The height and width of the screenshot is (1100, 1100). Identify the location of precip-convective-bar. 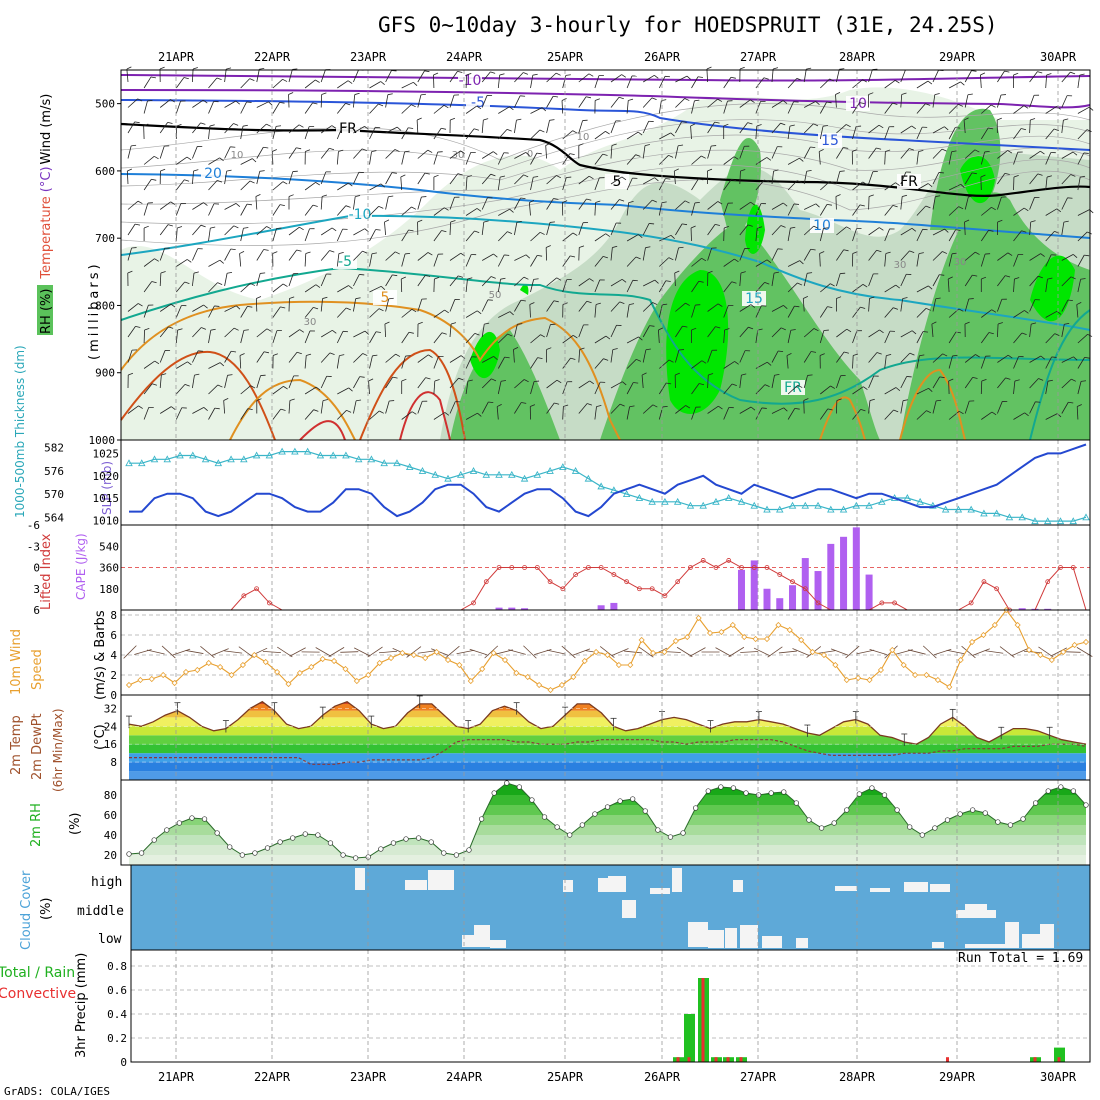
(947, 1059).